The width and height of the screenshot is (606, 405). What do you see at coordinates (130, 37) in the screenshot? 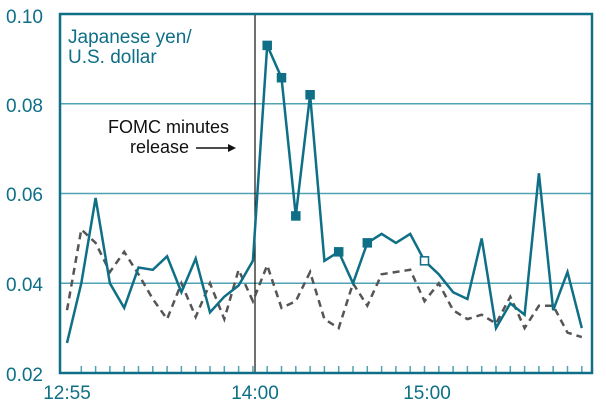
I see `series-title: Japanese yen/` at bounding box center [130, 37].